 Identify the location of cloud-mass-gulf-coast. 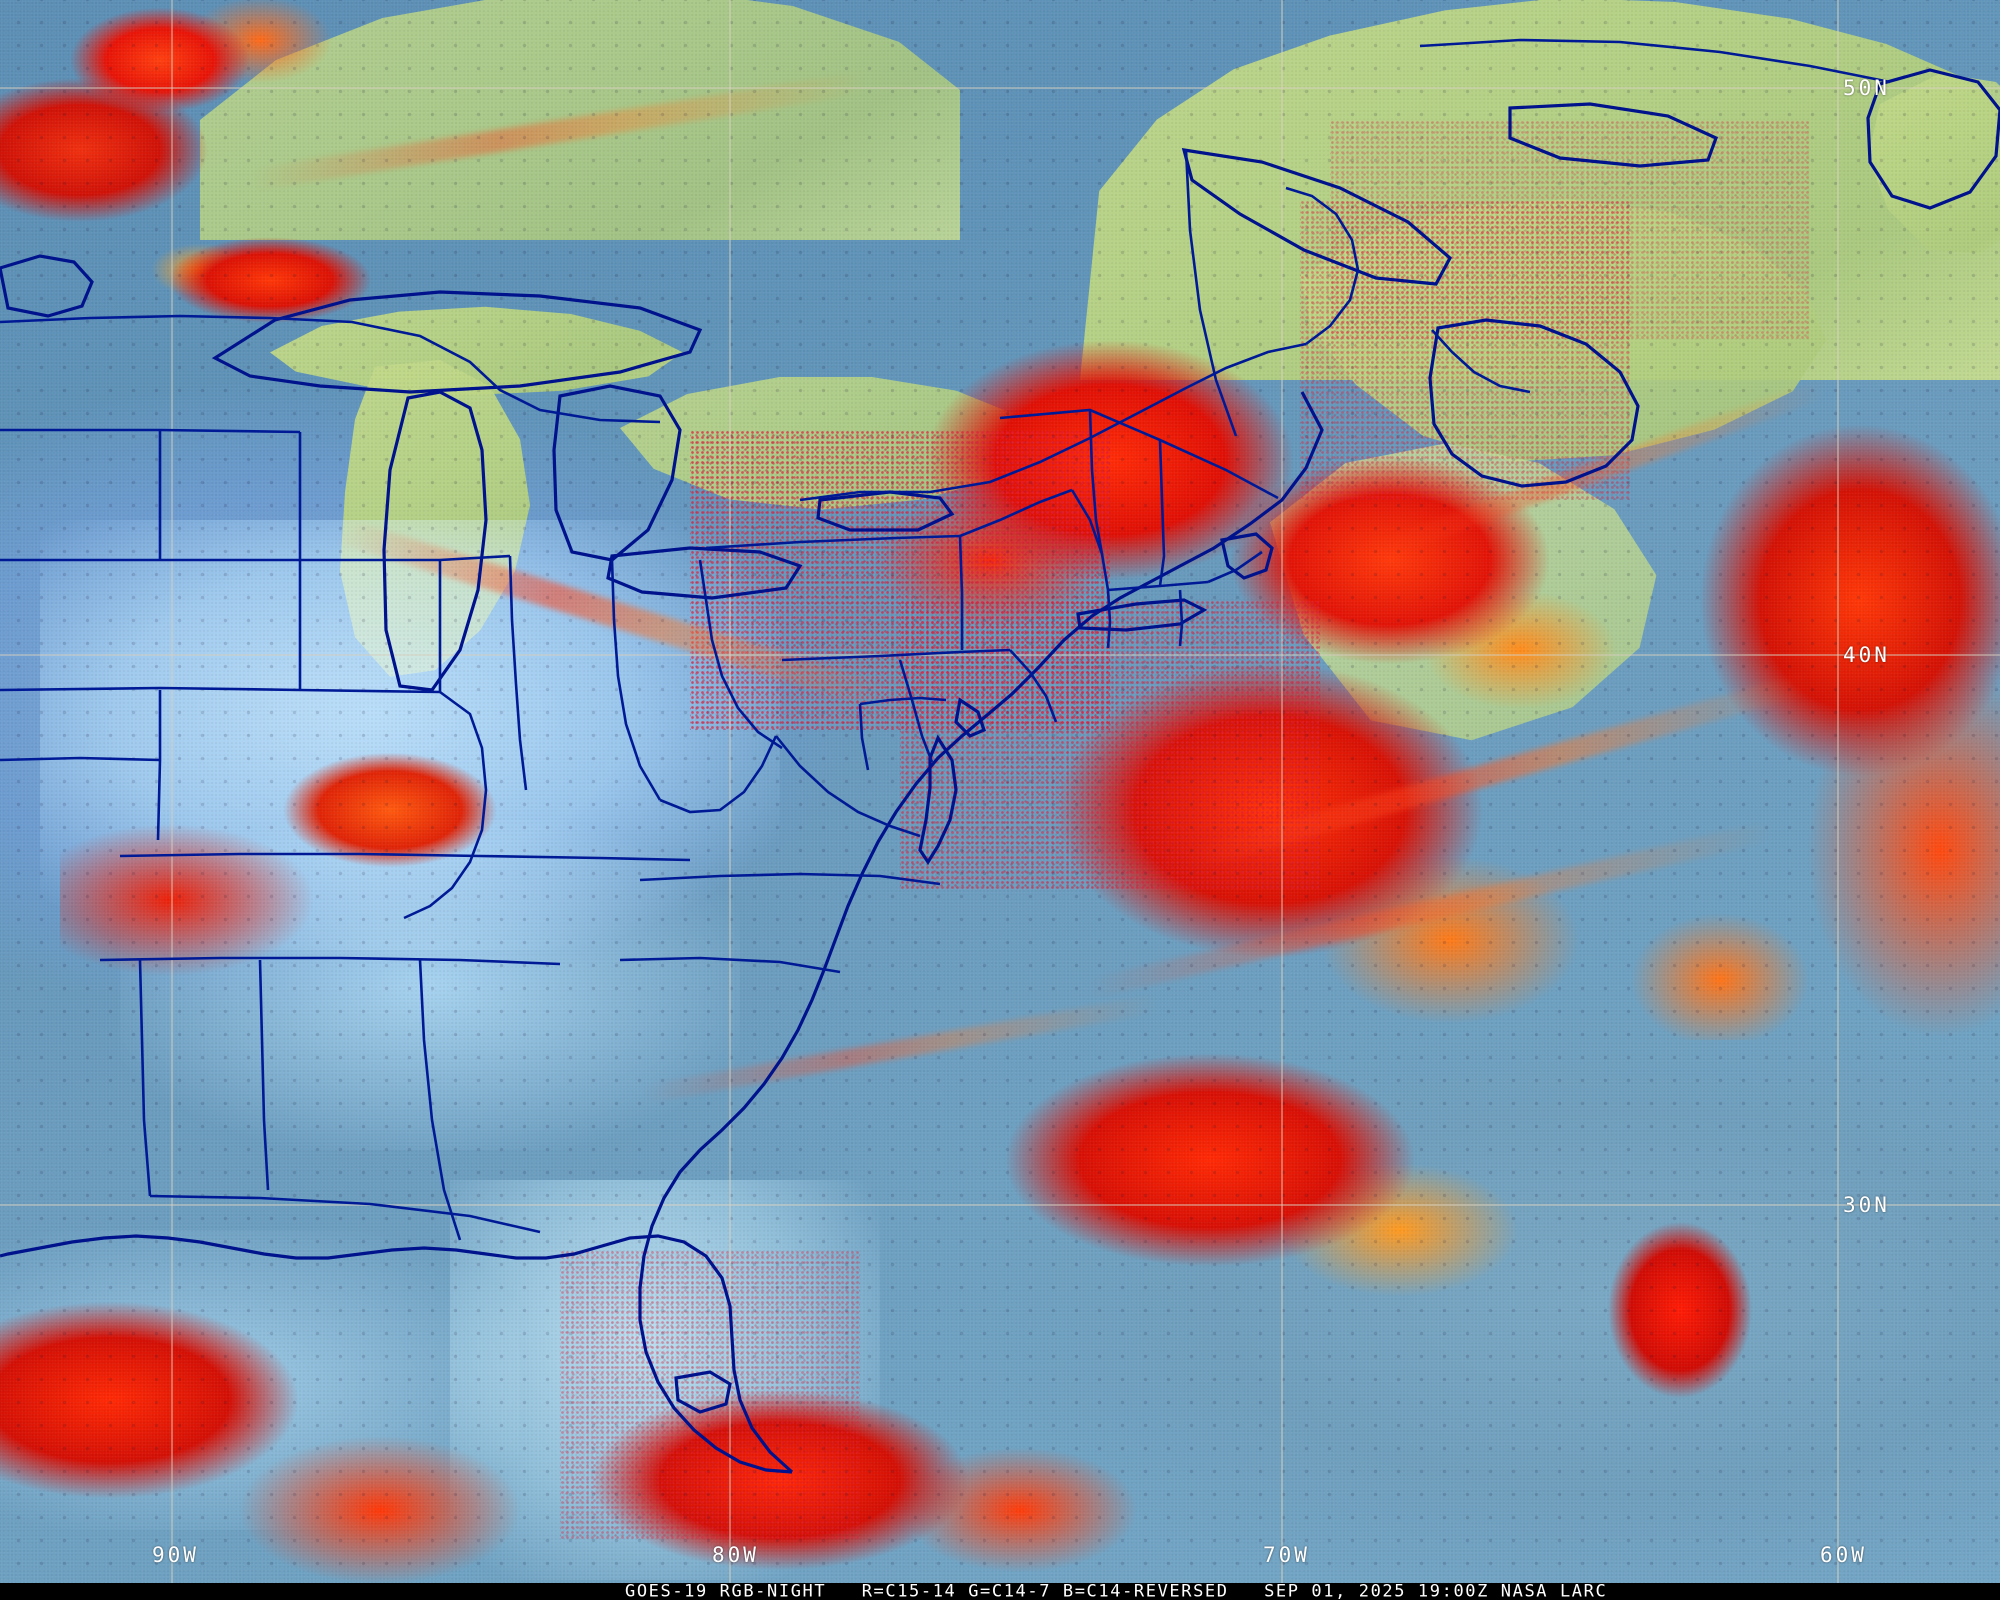
(330, 1406).